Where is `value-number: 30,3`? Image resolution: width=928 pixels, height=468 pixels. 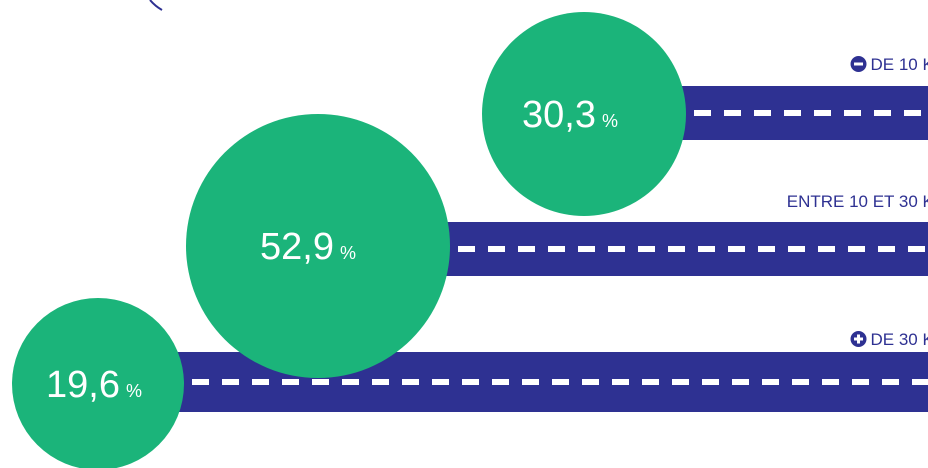 value-number: 30,3 is located at coordinates (559, 115).